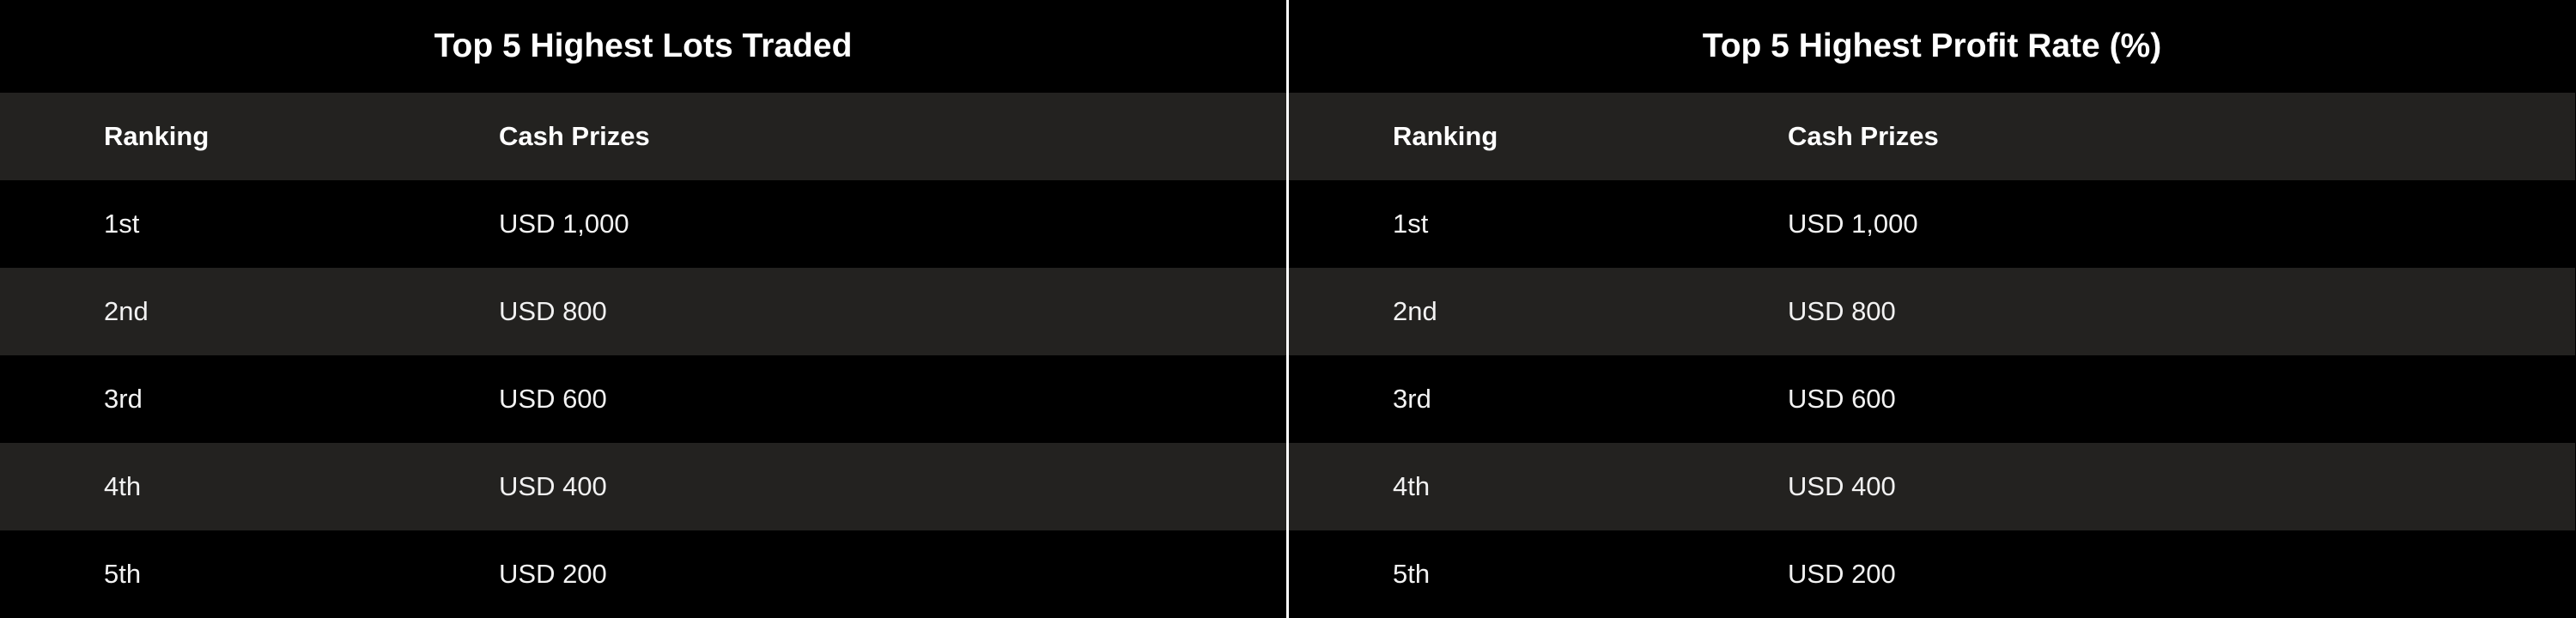  Describe the element at coordinates (1287, 309) in the screenshot. I see `panel-divider` at that location.